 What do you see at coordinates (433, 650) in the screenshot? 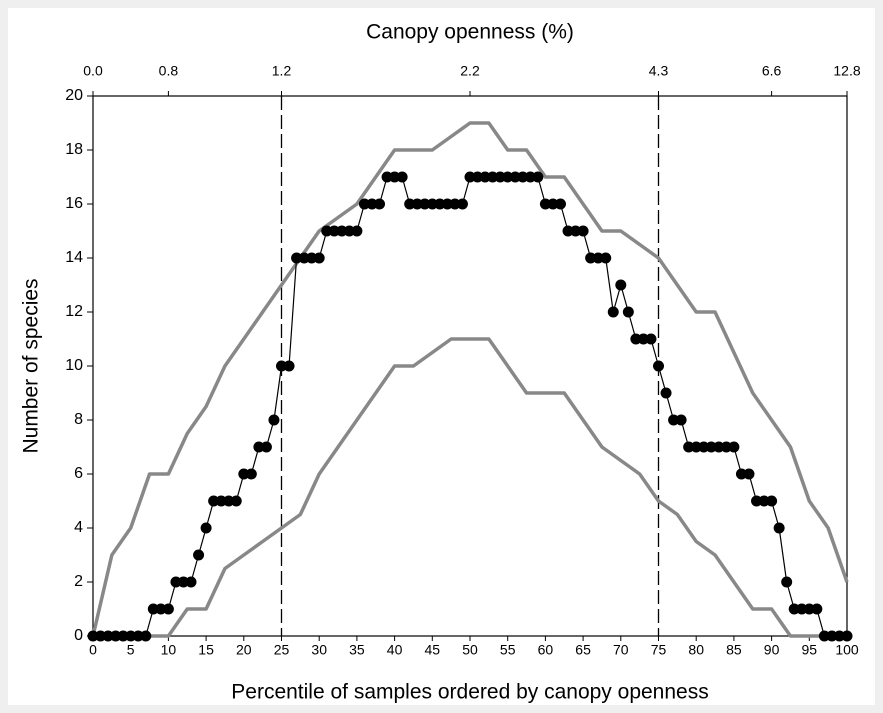
I see `x-tick-label: 45` at bounding box center [433, 650].